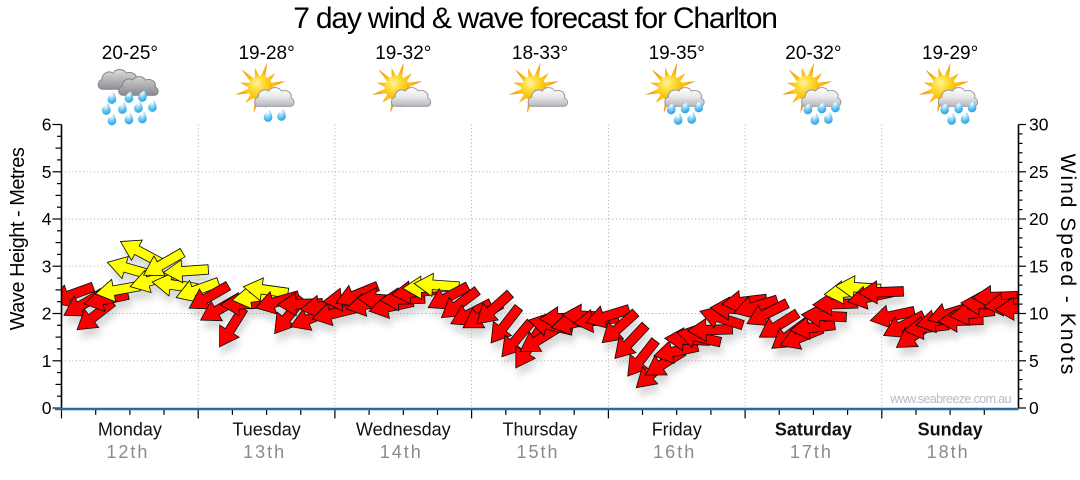 The width and height of the screenshot is (1080, 480). Describe the element at coordinates (677, 429) in the screenshot. I see `svg-text: Friday` at that location.